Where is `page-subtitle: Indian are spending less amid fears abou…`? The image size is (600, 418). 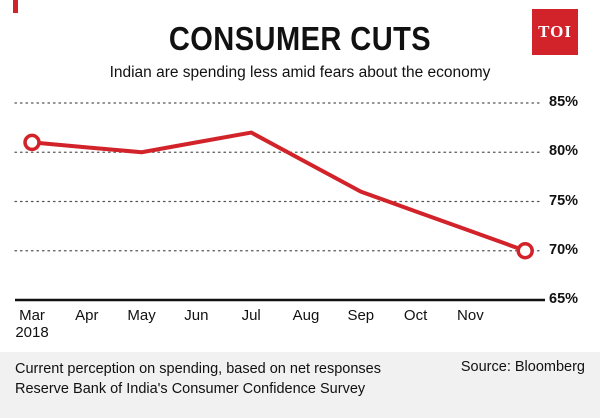
page-subtitle: Indian are spending less amid fears abou… is located at coordinates (300, 72).